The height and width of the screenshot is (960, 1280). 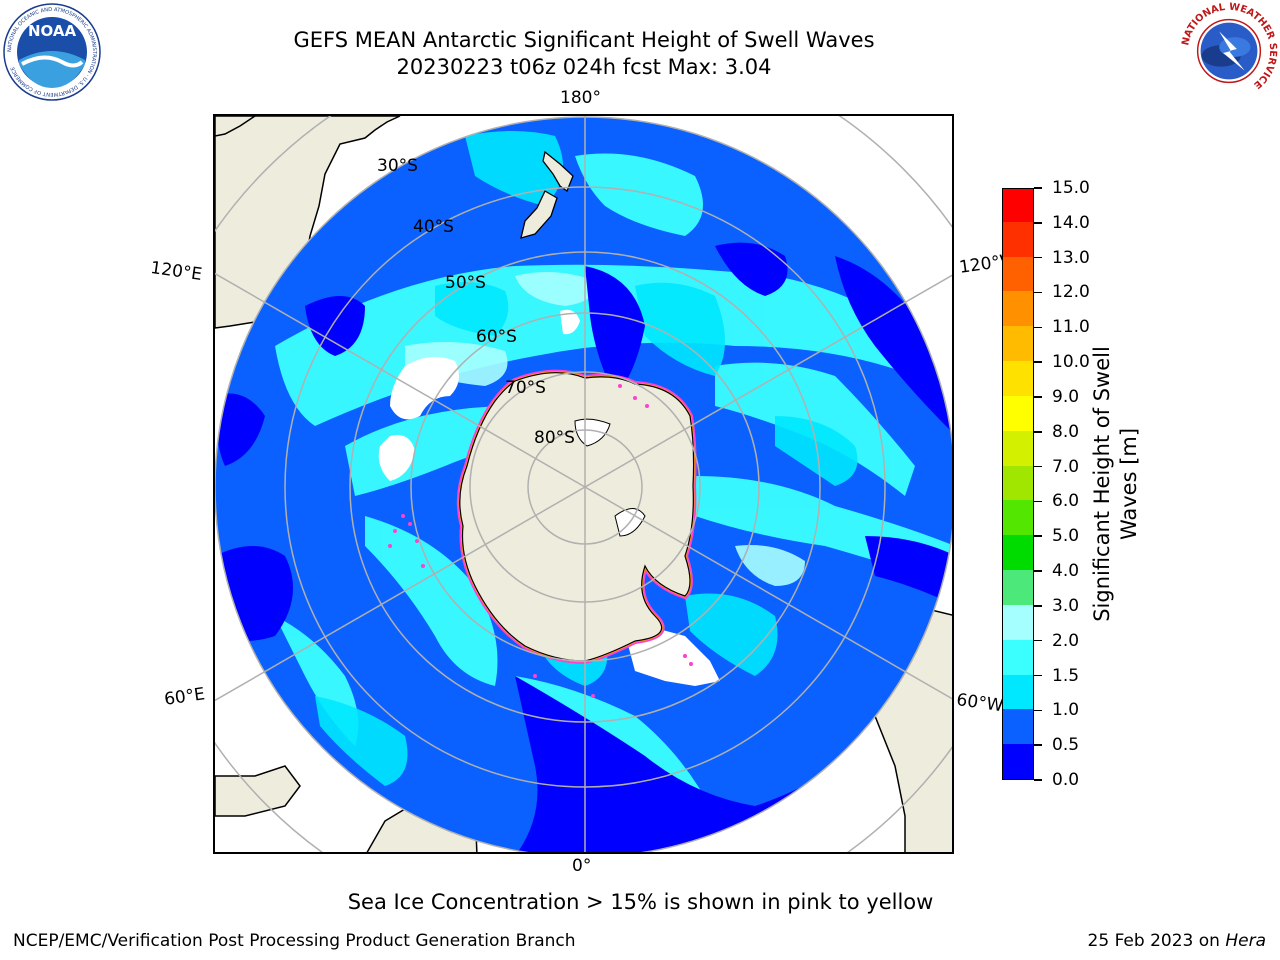 I want to click on open-sea-ice, so click(x=549, y=497).